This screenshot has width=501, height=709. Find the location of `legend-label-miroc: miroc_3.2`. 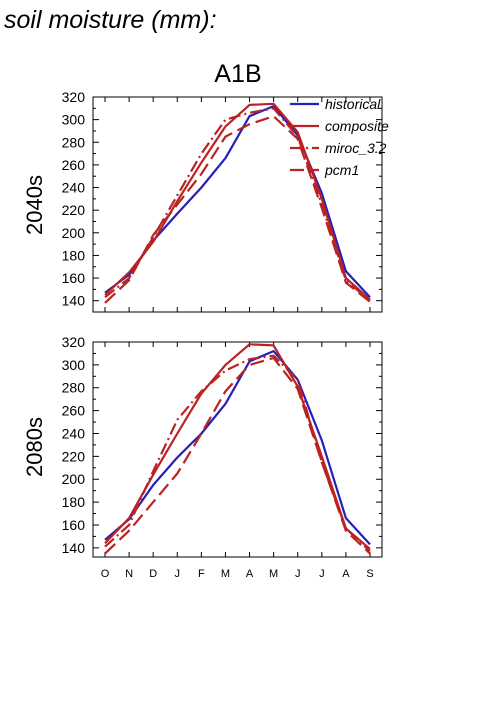

legend-label-miroc: miroc_3.2 is located at coordinates (356, 148).